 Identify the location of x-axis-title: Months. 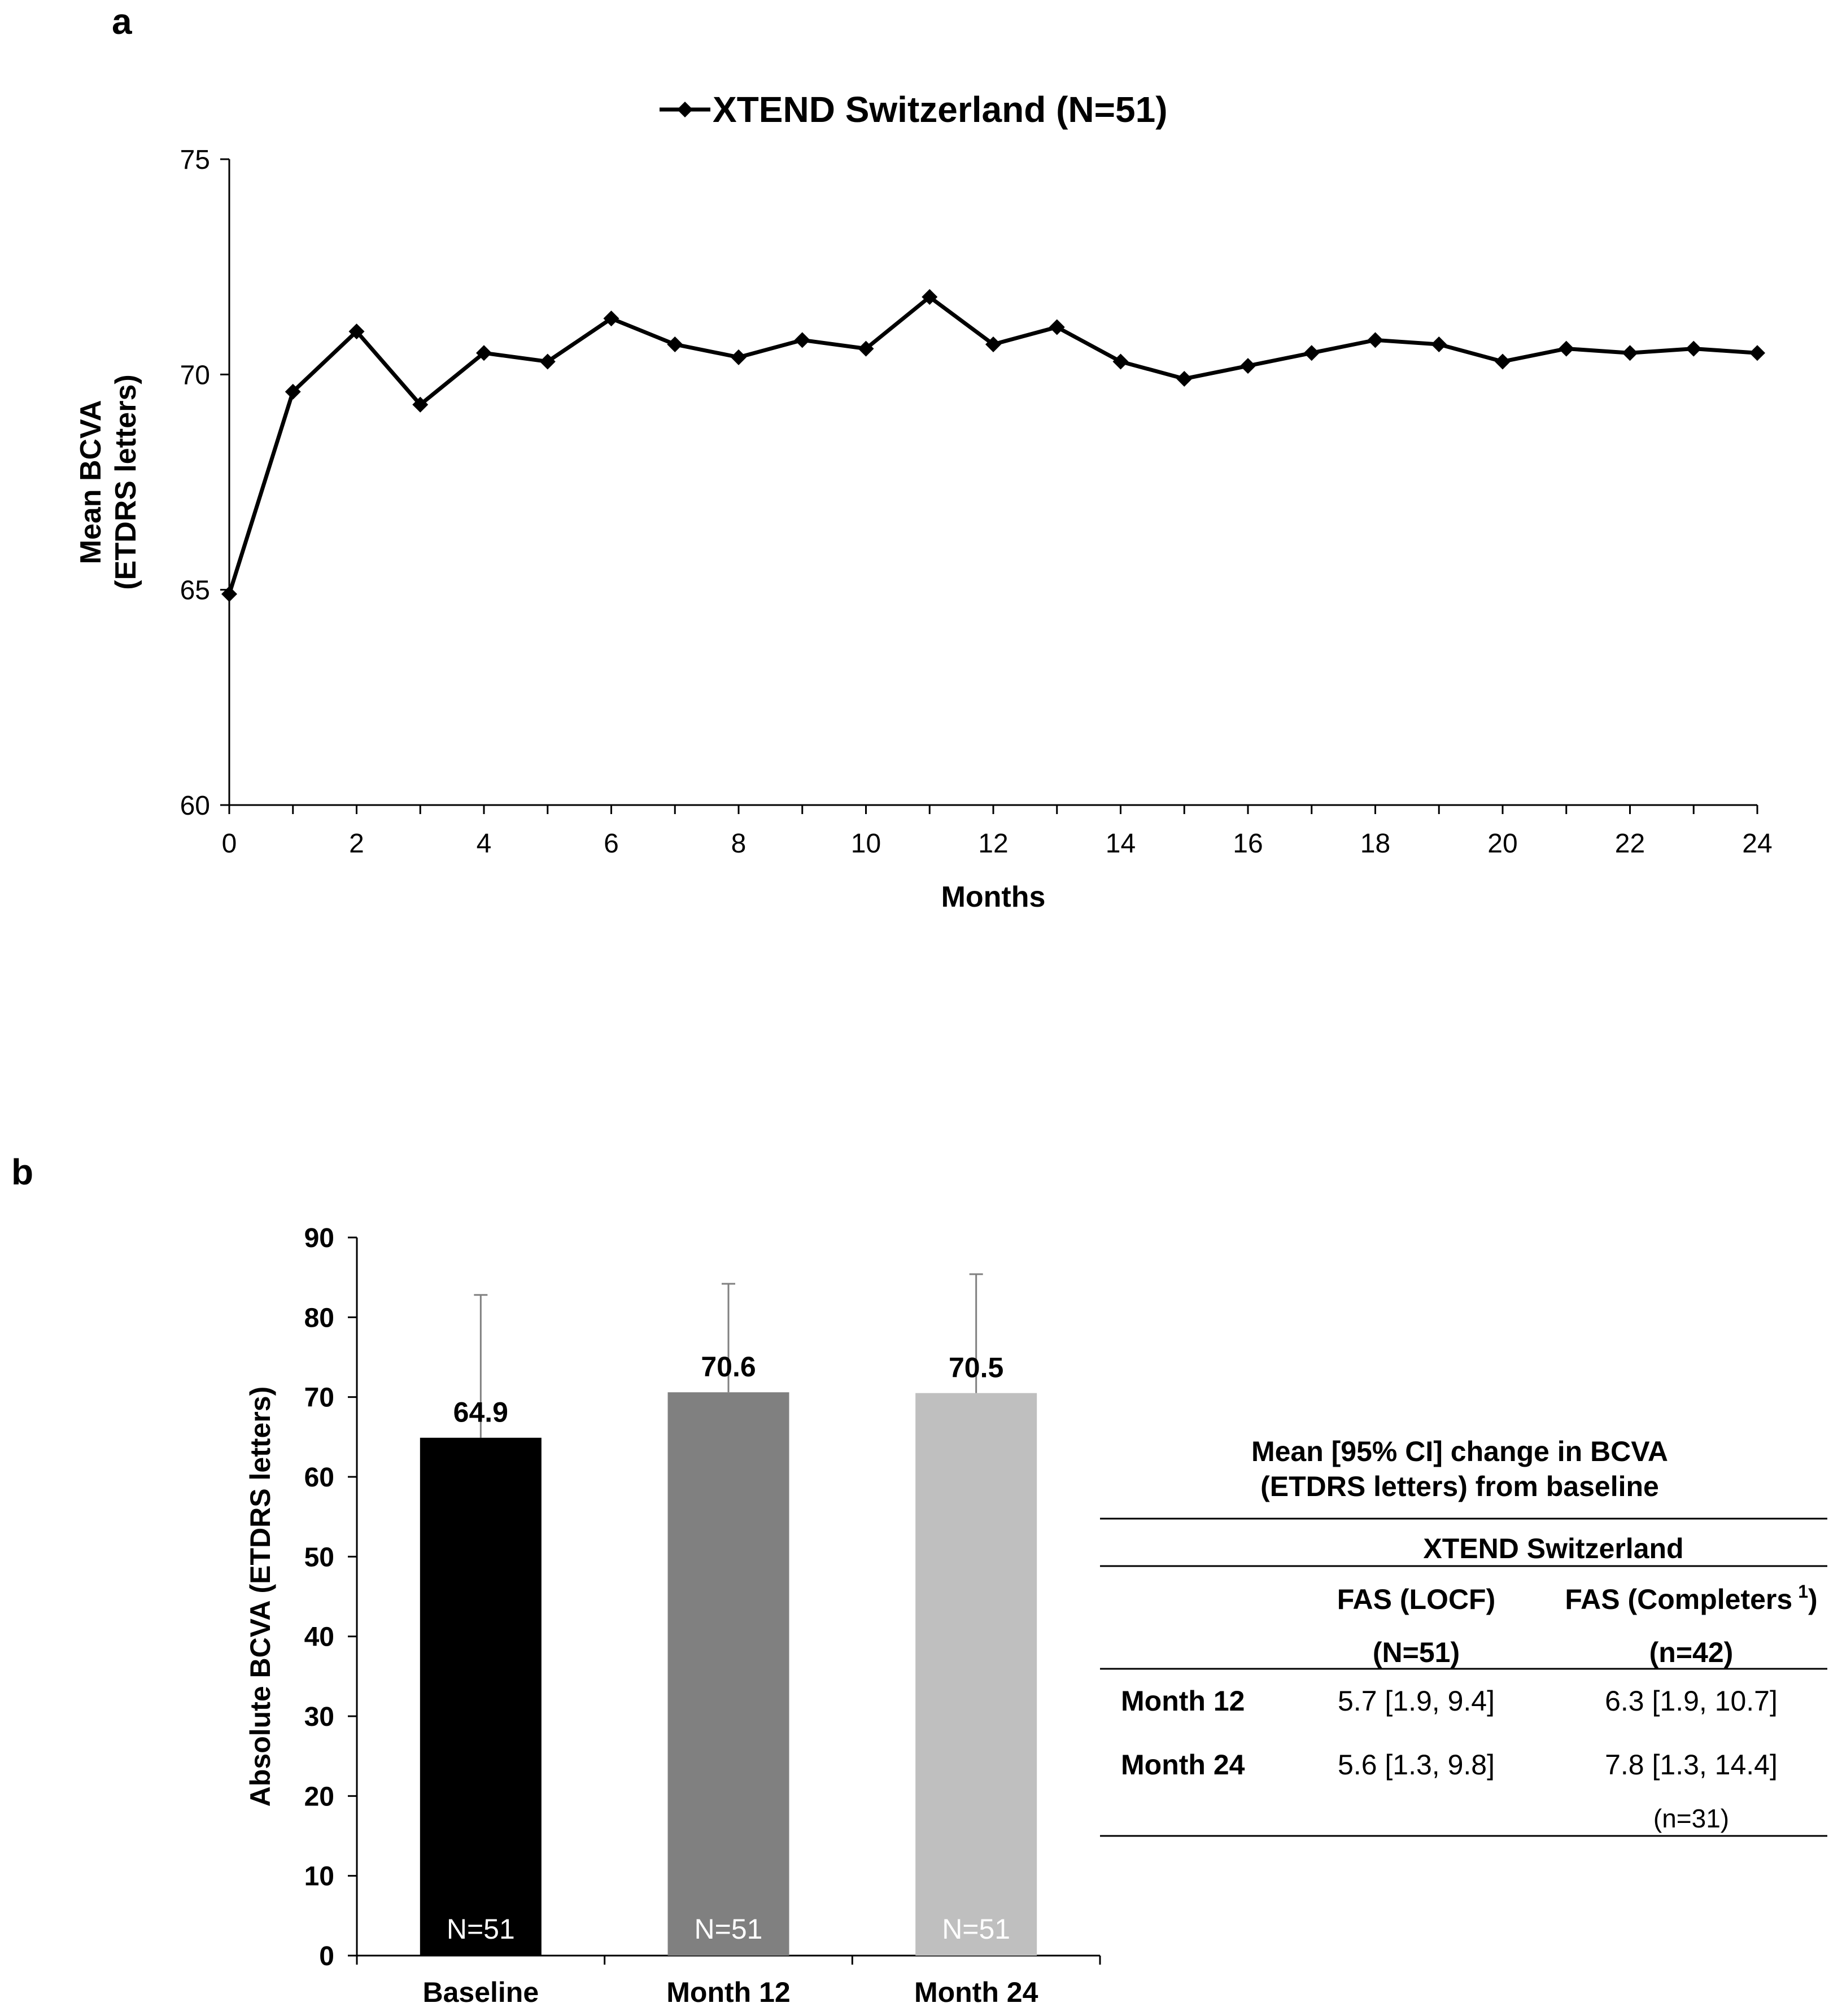
(993, 897).